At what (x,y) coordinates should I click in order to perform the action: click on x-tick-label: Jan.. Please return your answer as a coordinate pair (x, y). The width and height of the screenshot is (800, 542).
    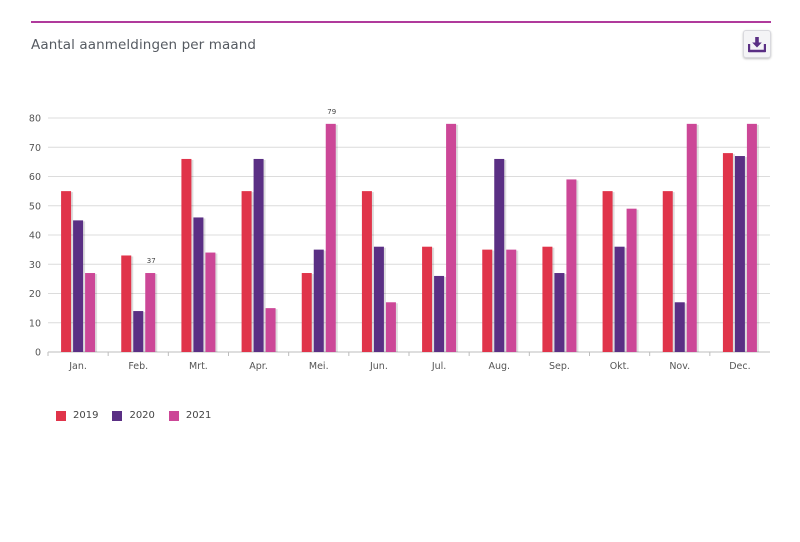
    Looking at the image, I should click on (77, 366).